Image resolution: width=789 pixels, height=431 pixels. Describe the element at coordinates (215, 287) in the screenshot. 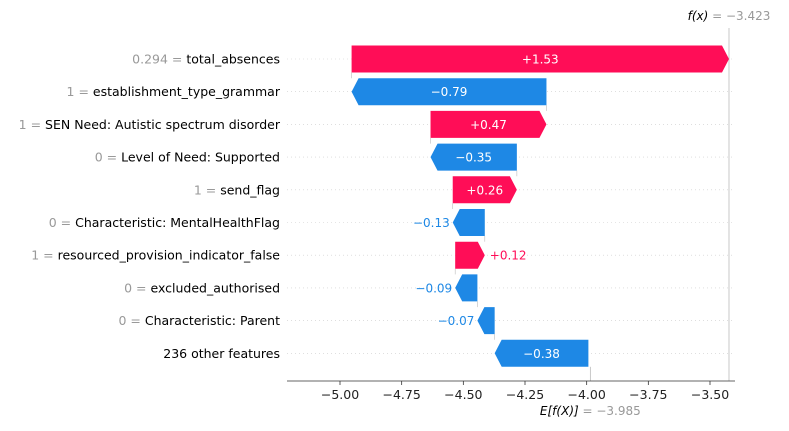

I see `feature-name: excluded_authorised` at that location.